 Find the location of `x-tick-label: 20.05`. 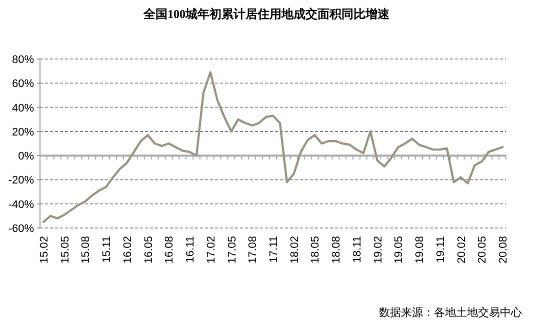

x-tick-label: 20.05 is located at coordinates (482, 250).